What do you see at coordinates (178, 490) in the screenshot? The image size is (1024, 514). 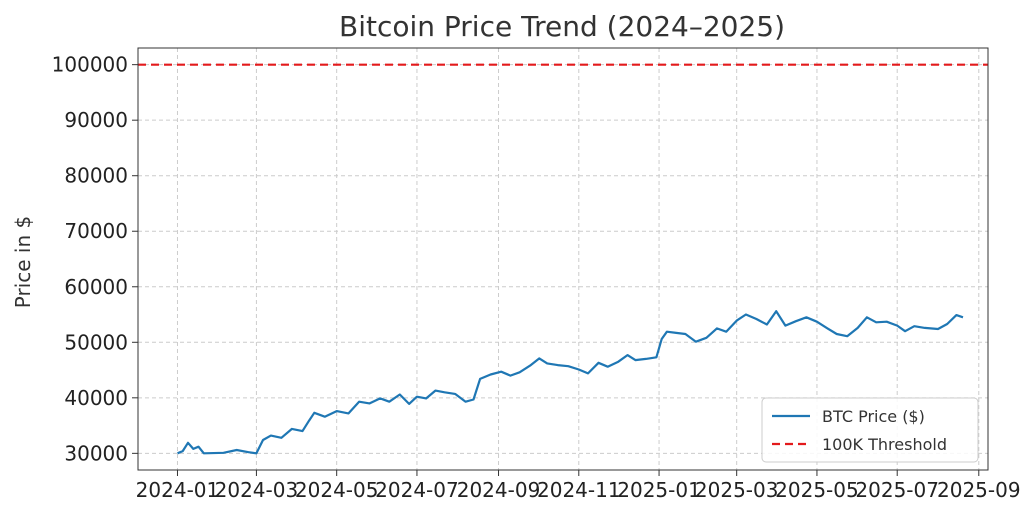 I see `x-tick-label: 2024-01` at bounding box center [178, 490].